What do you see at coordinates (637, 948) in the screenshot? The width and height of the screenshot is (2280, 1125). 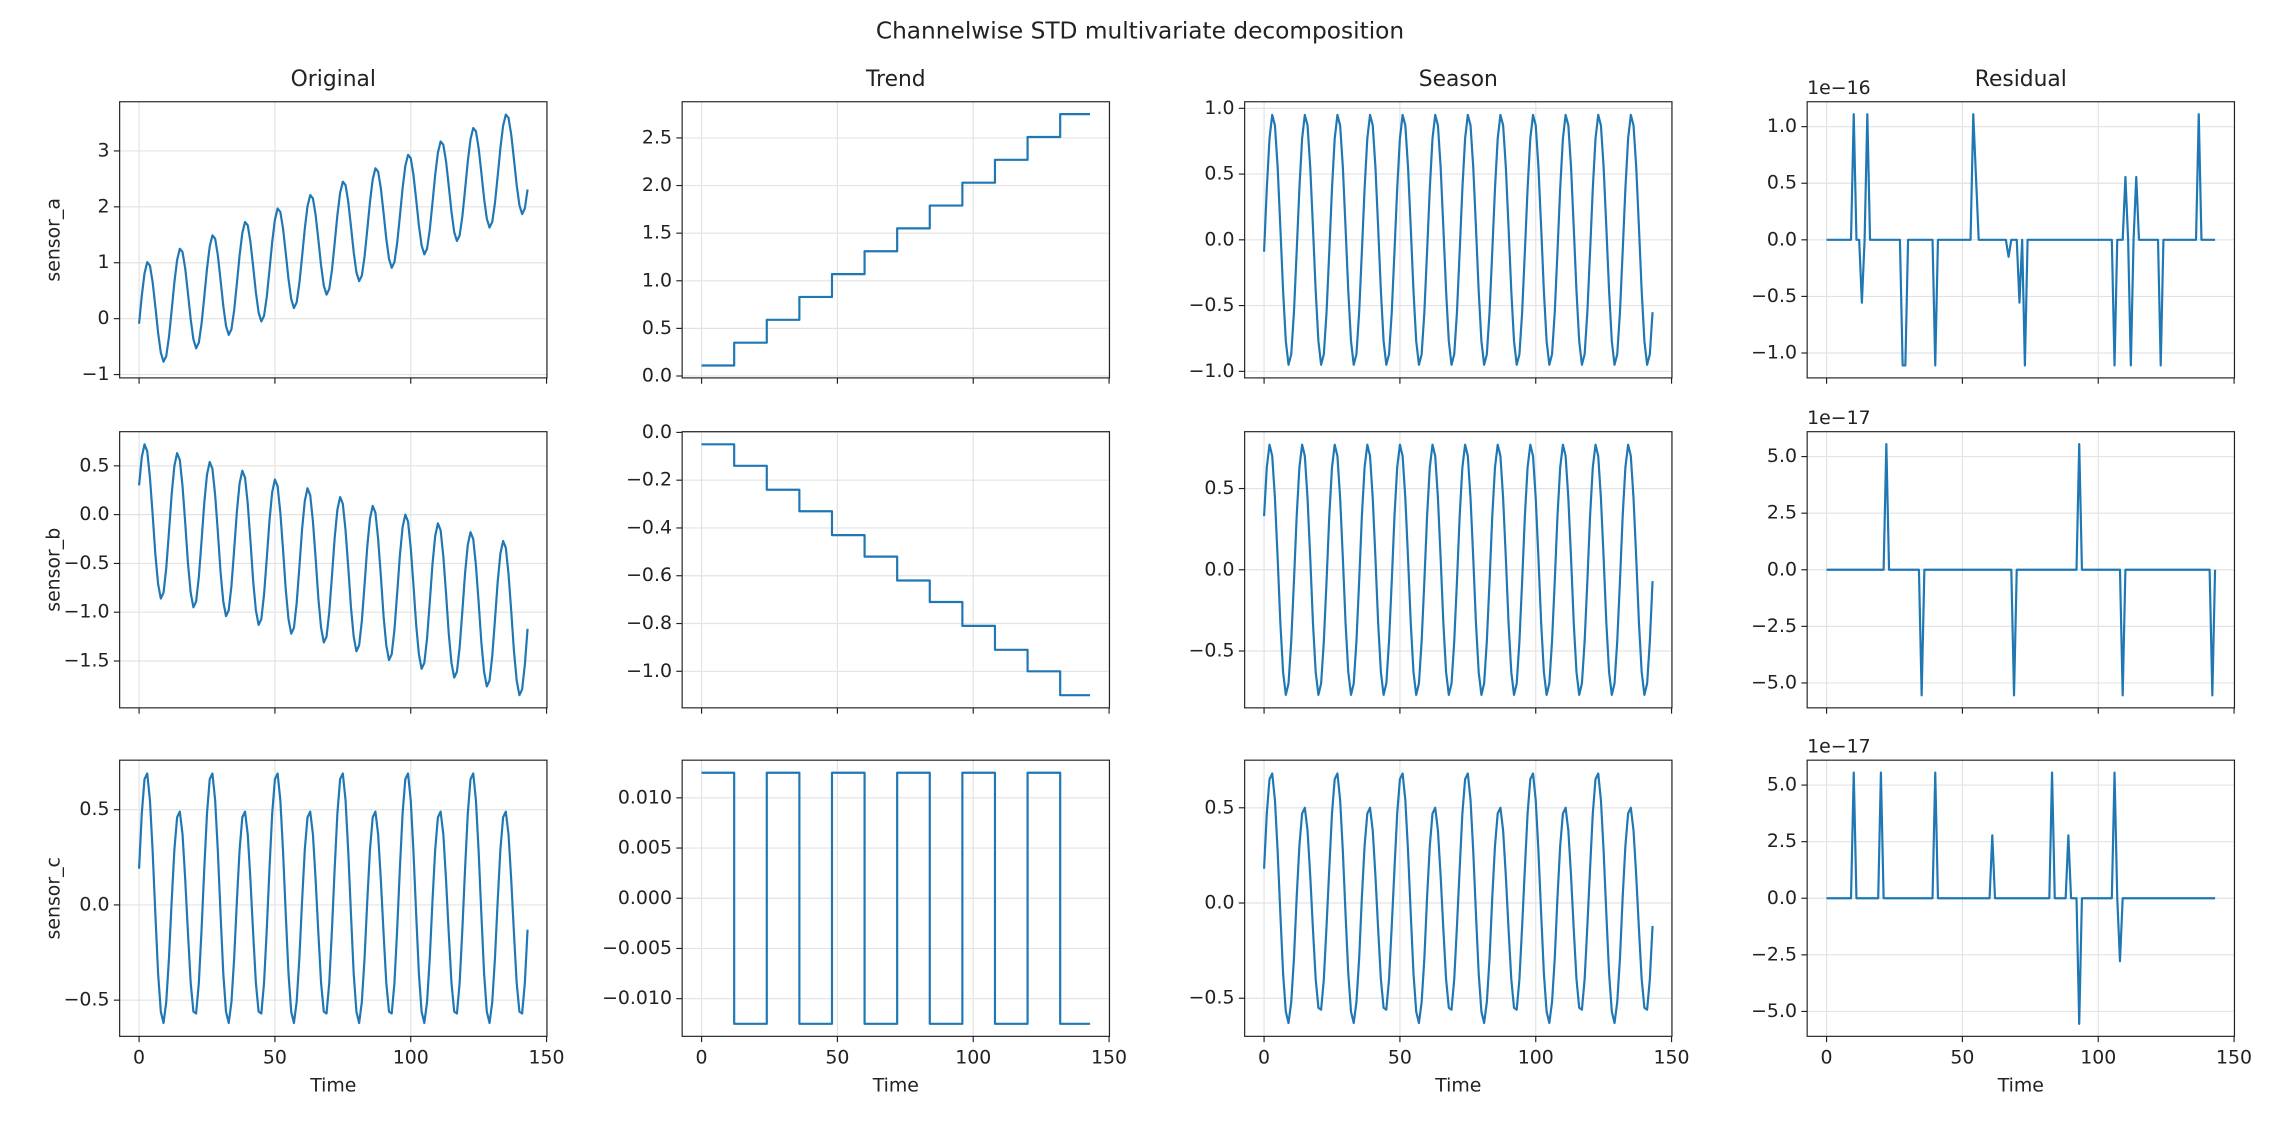 I see `y-tick-label: −0.005` at bounding box center [637, 948].